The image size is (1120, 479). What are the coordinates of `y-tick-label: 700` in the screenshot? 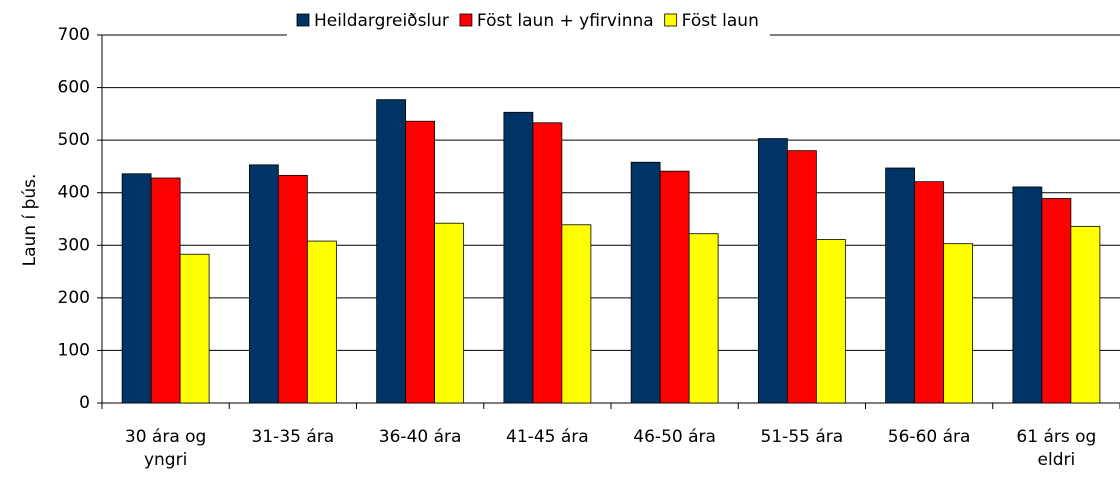 It's located at (74, 35).